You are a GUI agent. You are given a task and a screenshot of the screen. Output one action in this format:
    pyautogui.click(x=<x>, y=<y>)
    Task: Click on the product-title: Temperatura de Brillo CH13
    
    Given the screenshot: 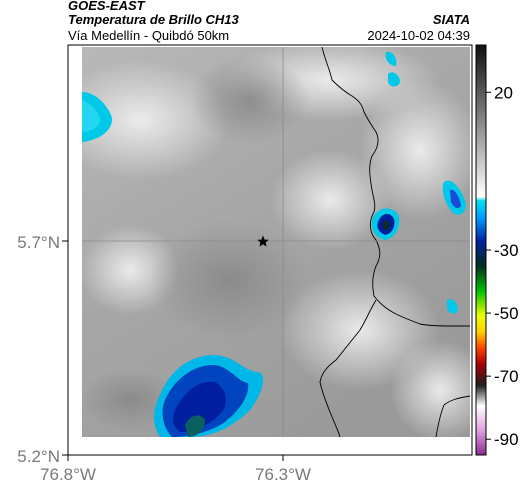 What is the action you would take?
    pyautogui.click(x=153, y=19)
    